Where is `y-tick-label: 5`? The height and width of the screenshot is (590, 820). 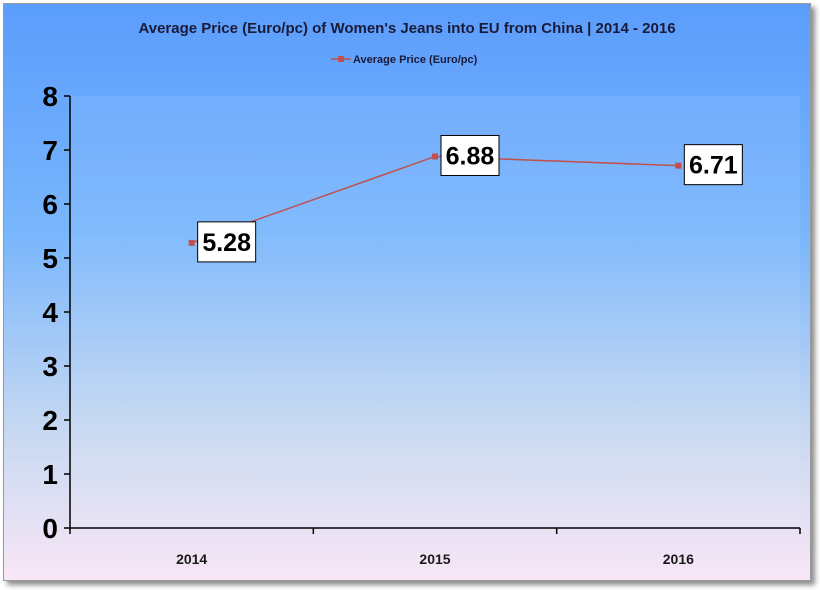
y-tick-label: 5 is located at coordinates (50, 258).